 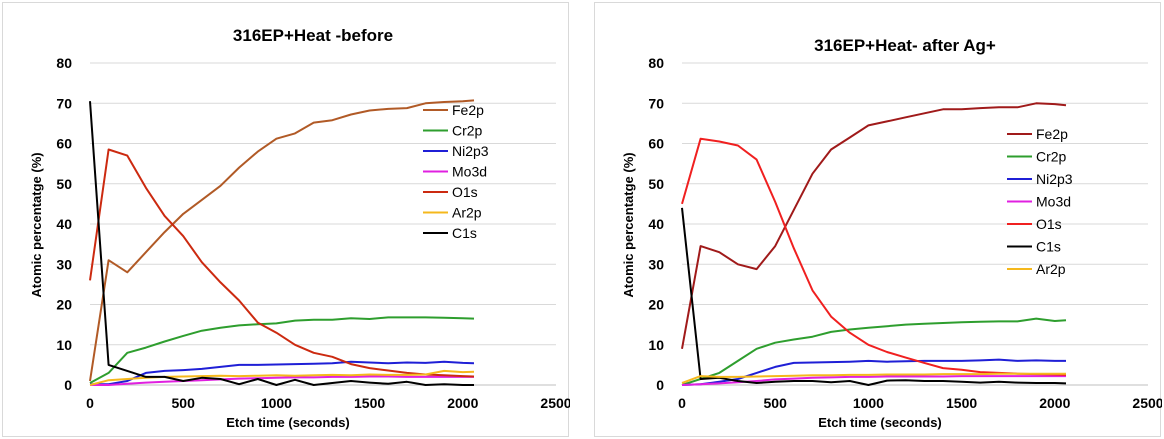 I want to click on series-line-ni2p3, so click(x=282, y=373).